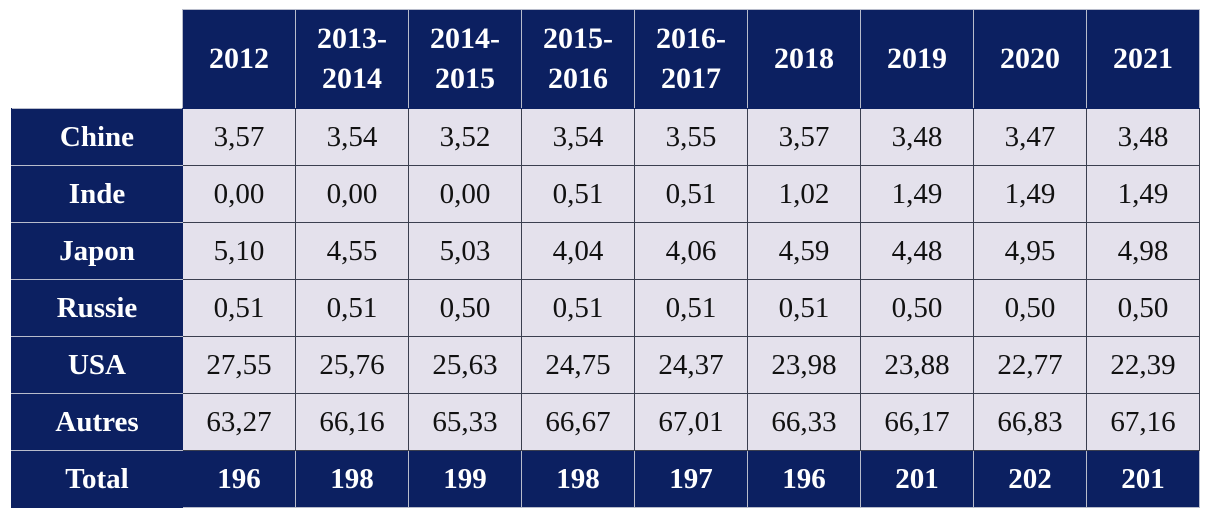 The height and width of the screenshot is (518, 1214). What do you see at coordinates (1030, 479) in the screenshot?
I see `total-cell: 202` at bounding box center [1030, 479].